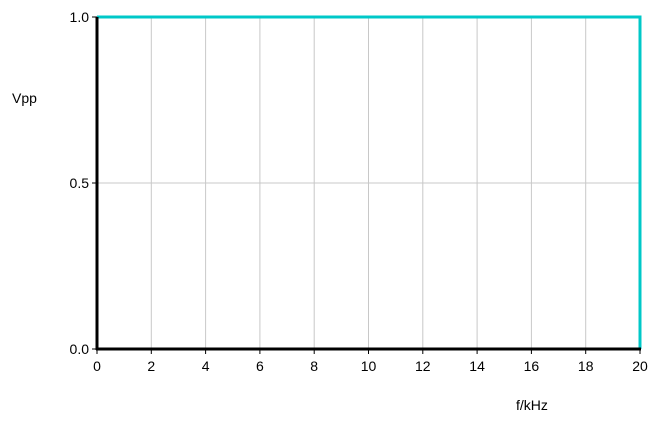 This screenshot has width=669, height=421. I want to click on x-tick-label: 0, so click(97, 366).